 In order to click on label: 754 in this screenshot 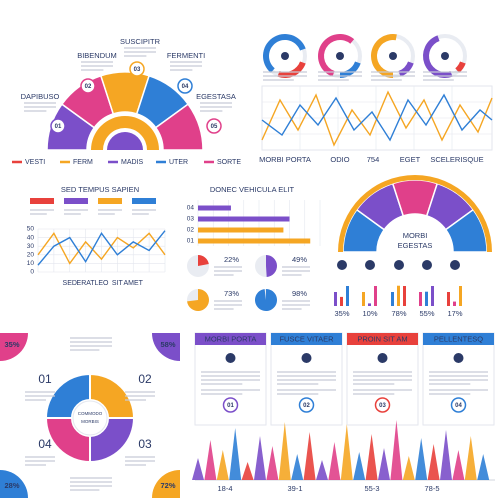, I will do `click(373, 159)`.